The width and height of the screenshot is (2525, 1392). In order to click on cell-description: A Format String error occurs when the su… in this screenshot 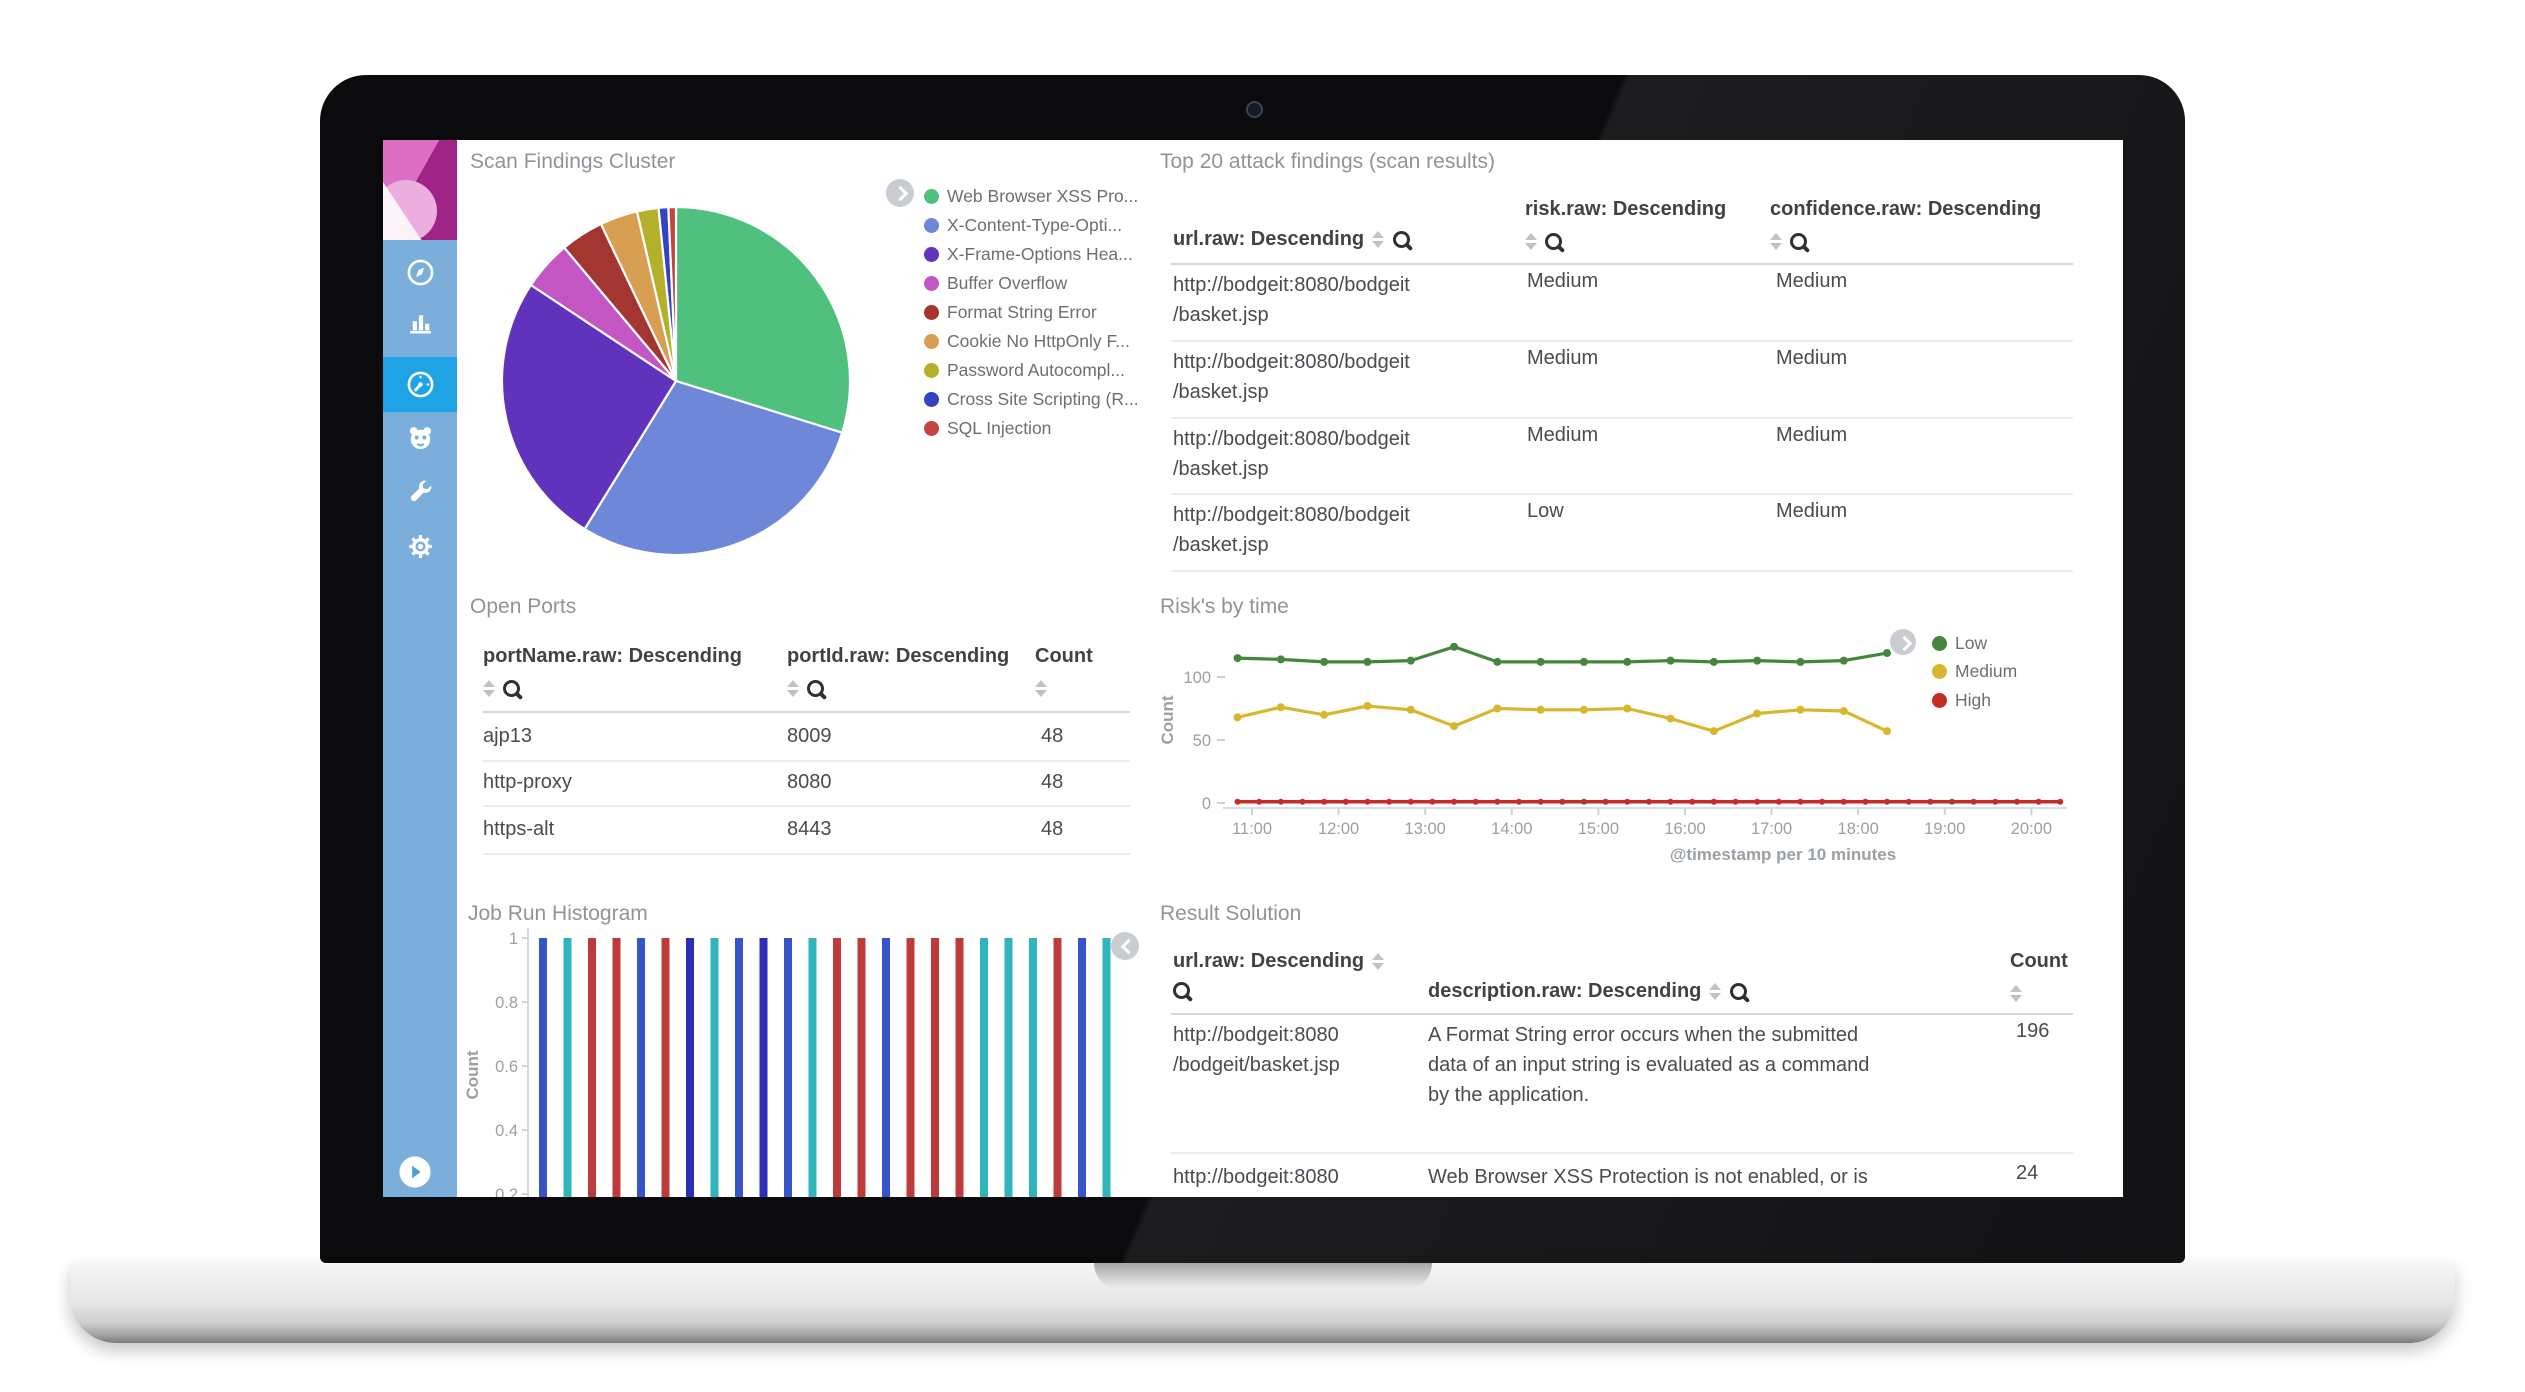, I will do `click(1649, 1065)`.